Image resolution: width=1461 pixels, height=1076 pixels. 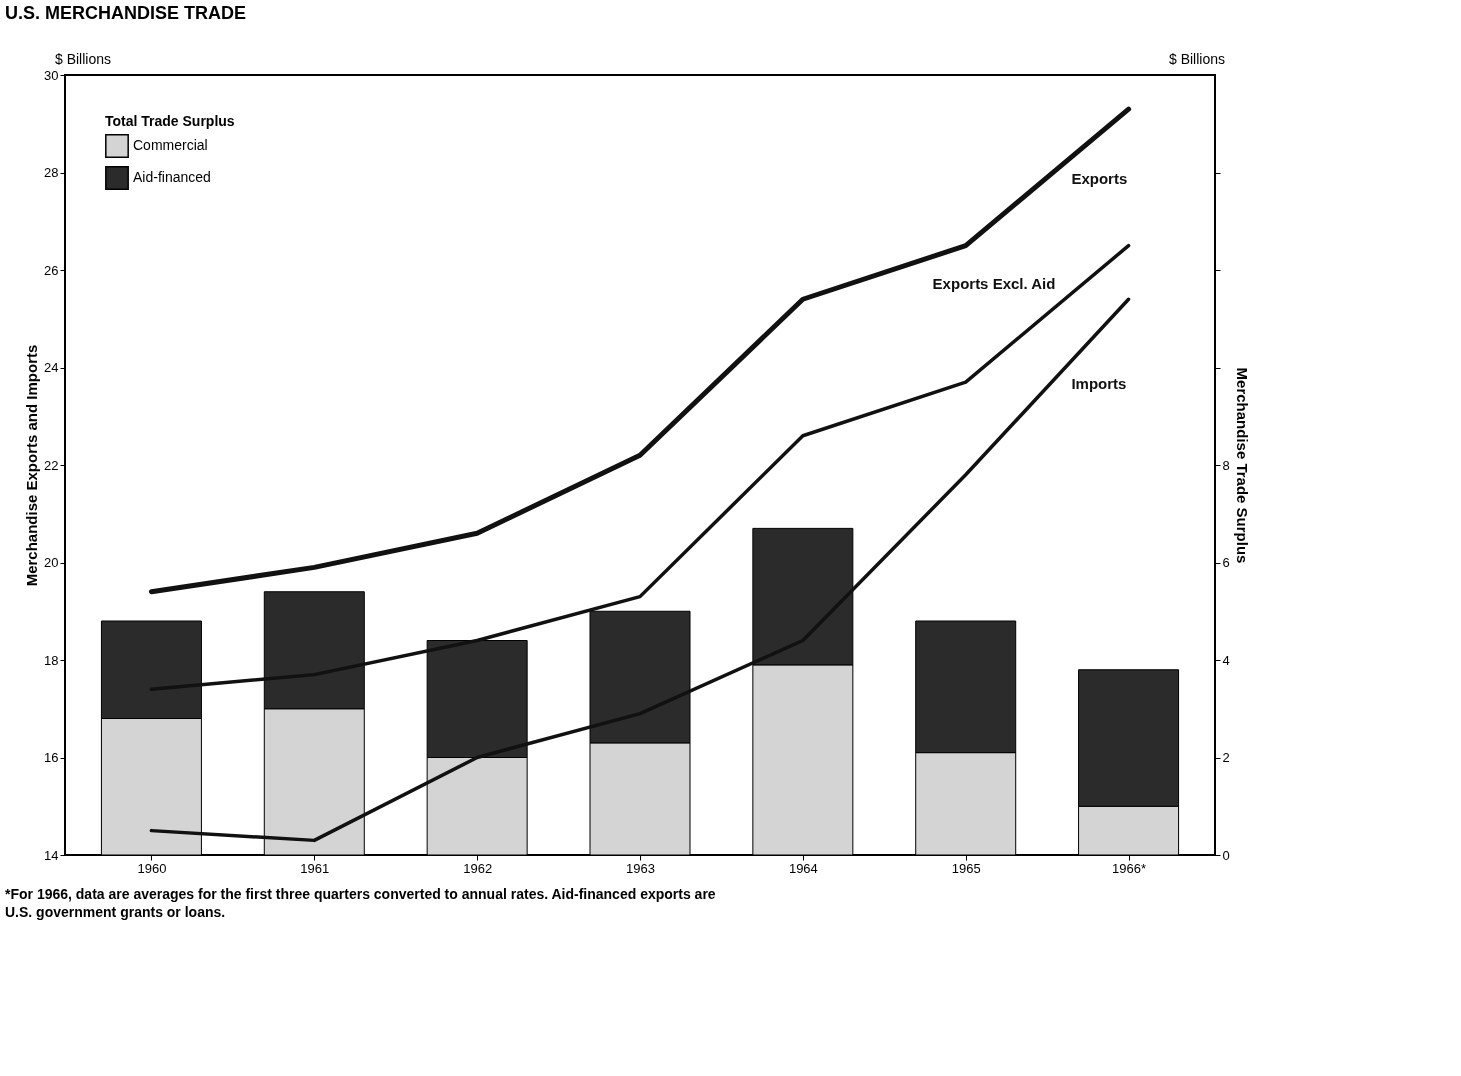 What do you see at coordinates (803, 868) in the screenshot?
I see `x-tick-label: 1964` at bounding box center [803, 868].